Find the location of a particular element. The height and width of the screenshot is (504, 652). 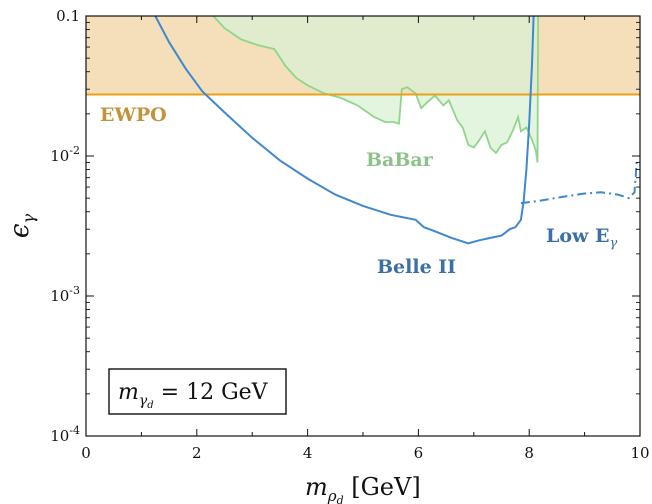

x-tick-label: 0 is located at coordinates (86, 453).